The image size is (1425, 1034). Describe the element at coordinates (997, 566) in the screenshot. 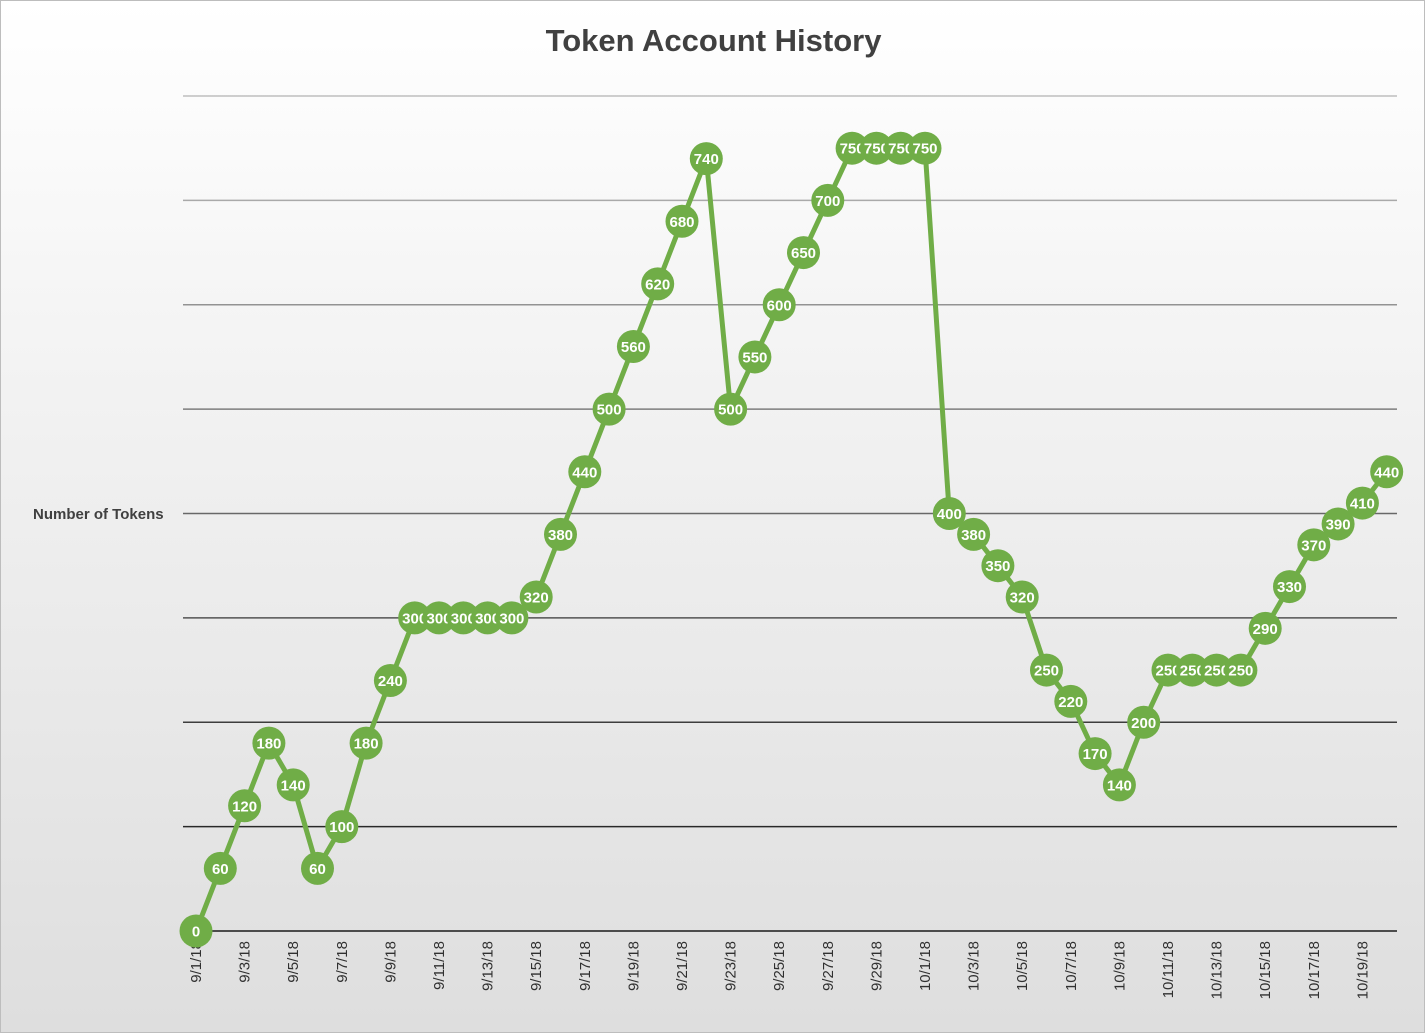

I see `data-label: 350` at that location.